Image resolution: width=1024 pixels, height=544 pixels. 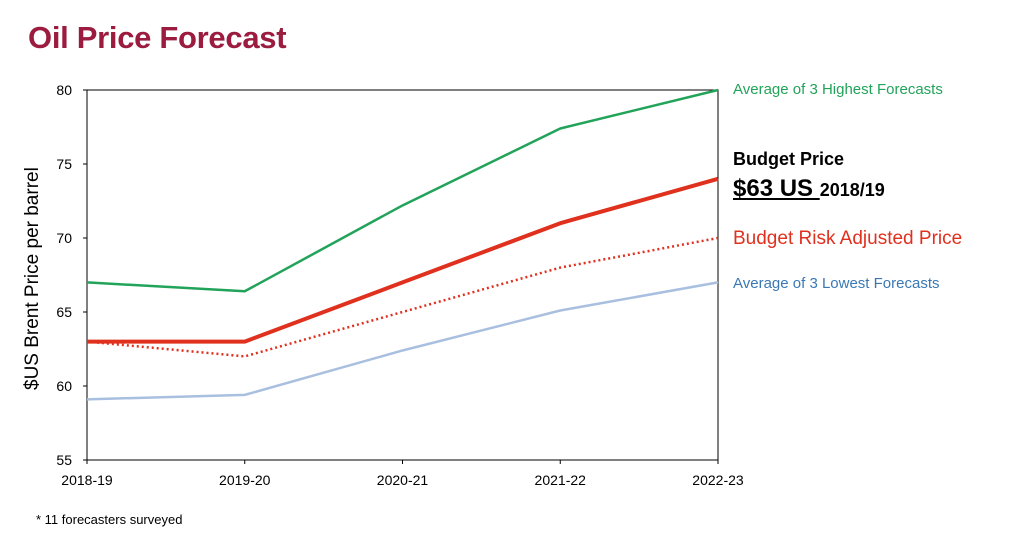 I want to click on budget-price-value: $63 US 2018/19, so click(x=809, y=189).